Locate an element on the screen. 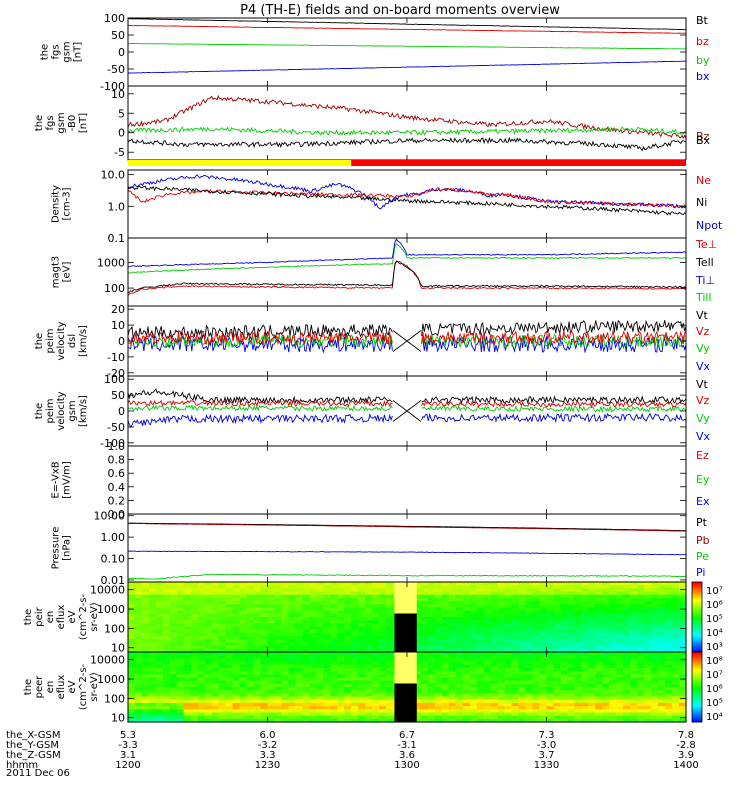 This screenshot has width=750, height=800. ylabel-7: Pressure [nPa] is located at coordinates (62, 548).